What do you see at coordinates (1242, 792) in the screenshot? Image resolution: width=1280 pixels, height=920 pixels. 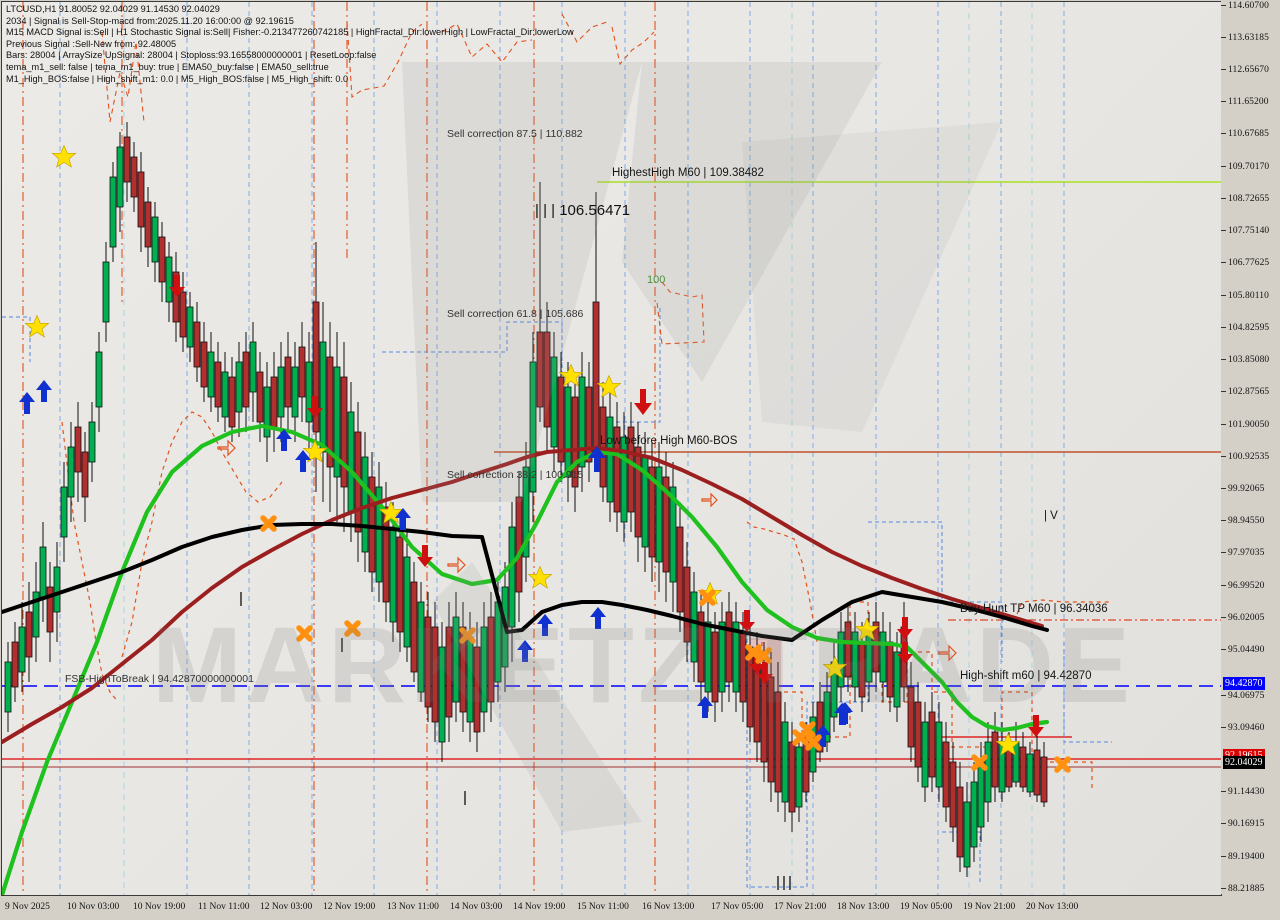 I see `price-tick: 91.14430` at bounding box center [1242, 792].